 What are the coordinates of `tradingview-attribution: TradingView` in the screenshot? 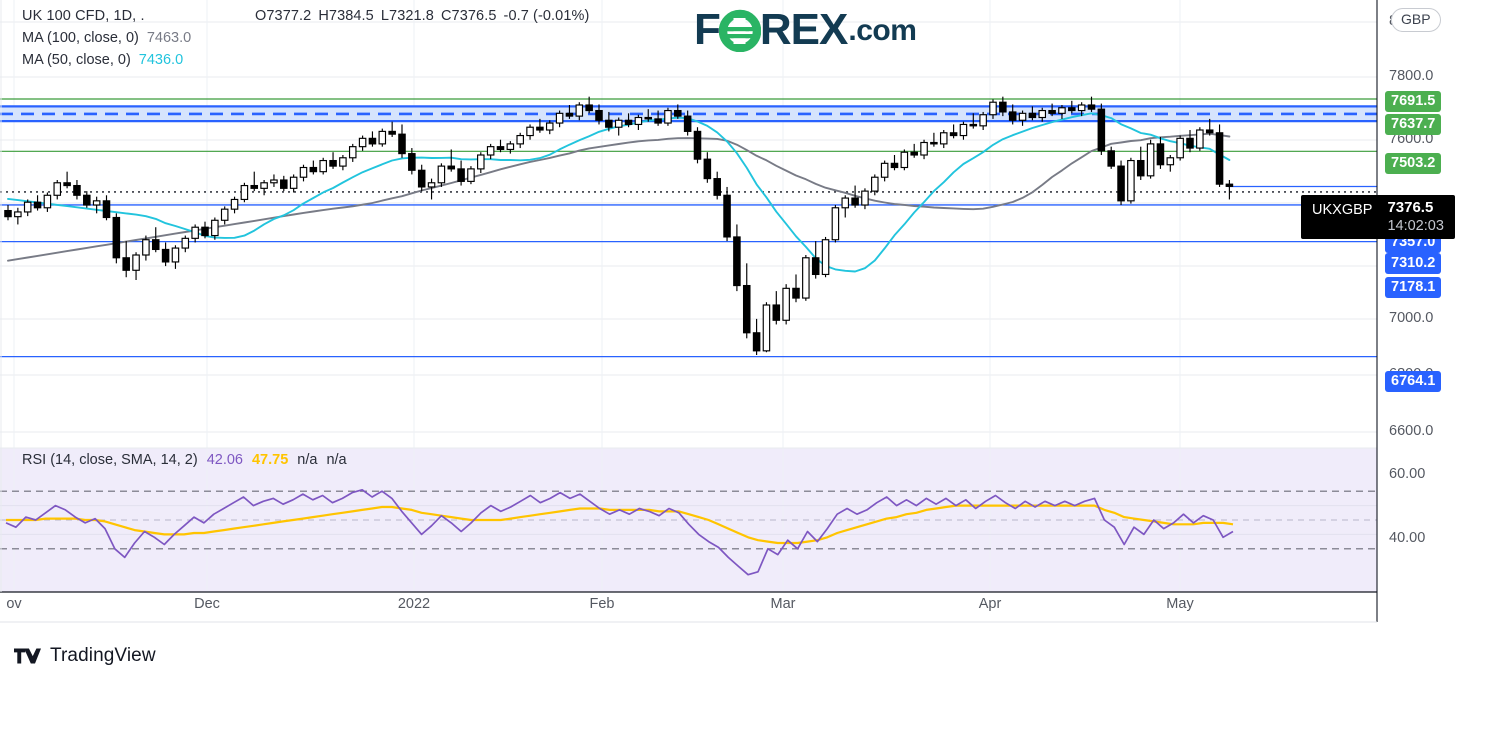 It's located at (85, 656).